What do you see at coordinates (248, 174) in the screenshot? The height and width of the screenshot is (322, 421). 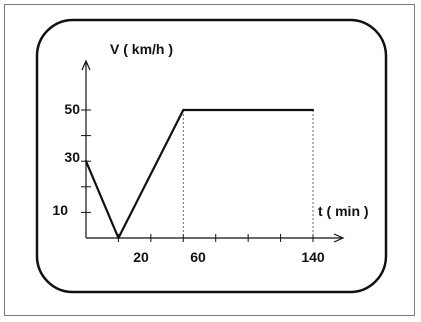 I see `guide-lines` at bounding box center [248, 174].